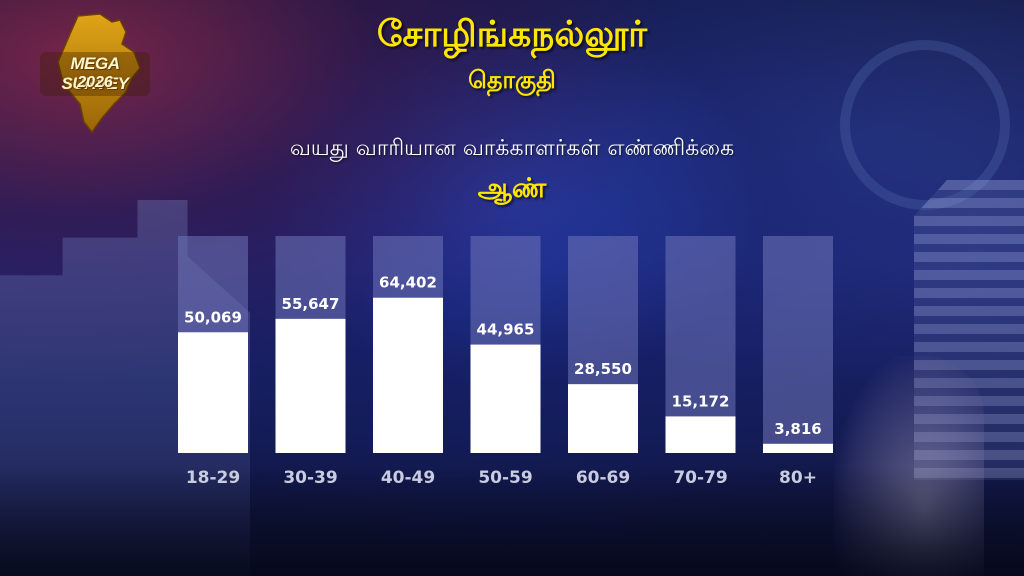  Describe the element at coordinates (603, 478) in the screenshot. I see `category-label-60-69: 60-69` at that location.